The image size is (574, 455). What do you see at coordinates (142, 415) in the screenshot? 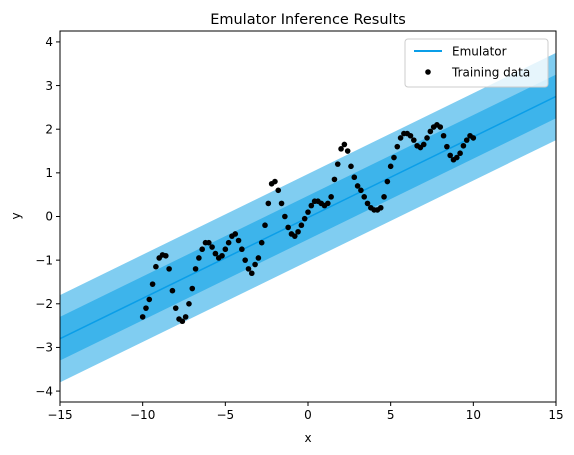
I see `x-tick-label: −10` at bounding box center [142, 415].